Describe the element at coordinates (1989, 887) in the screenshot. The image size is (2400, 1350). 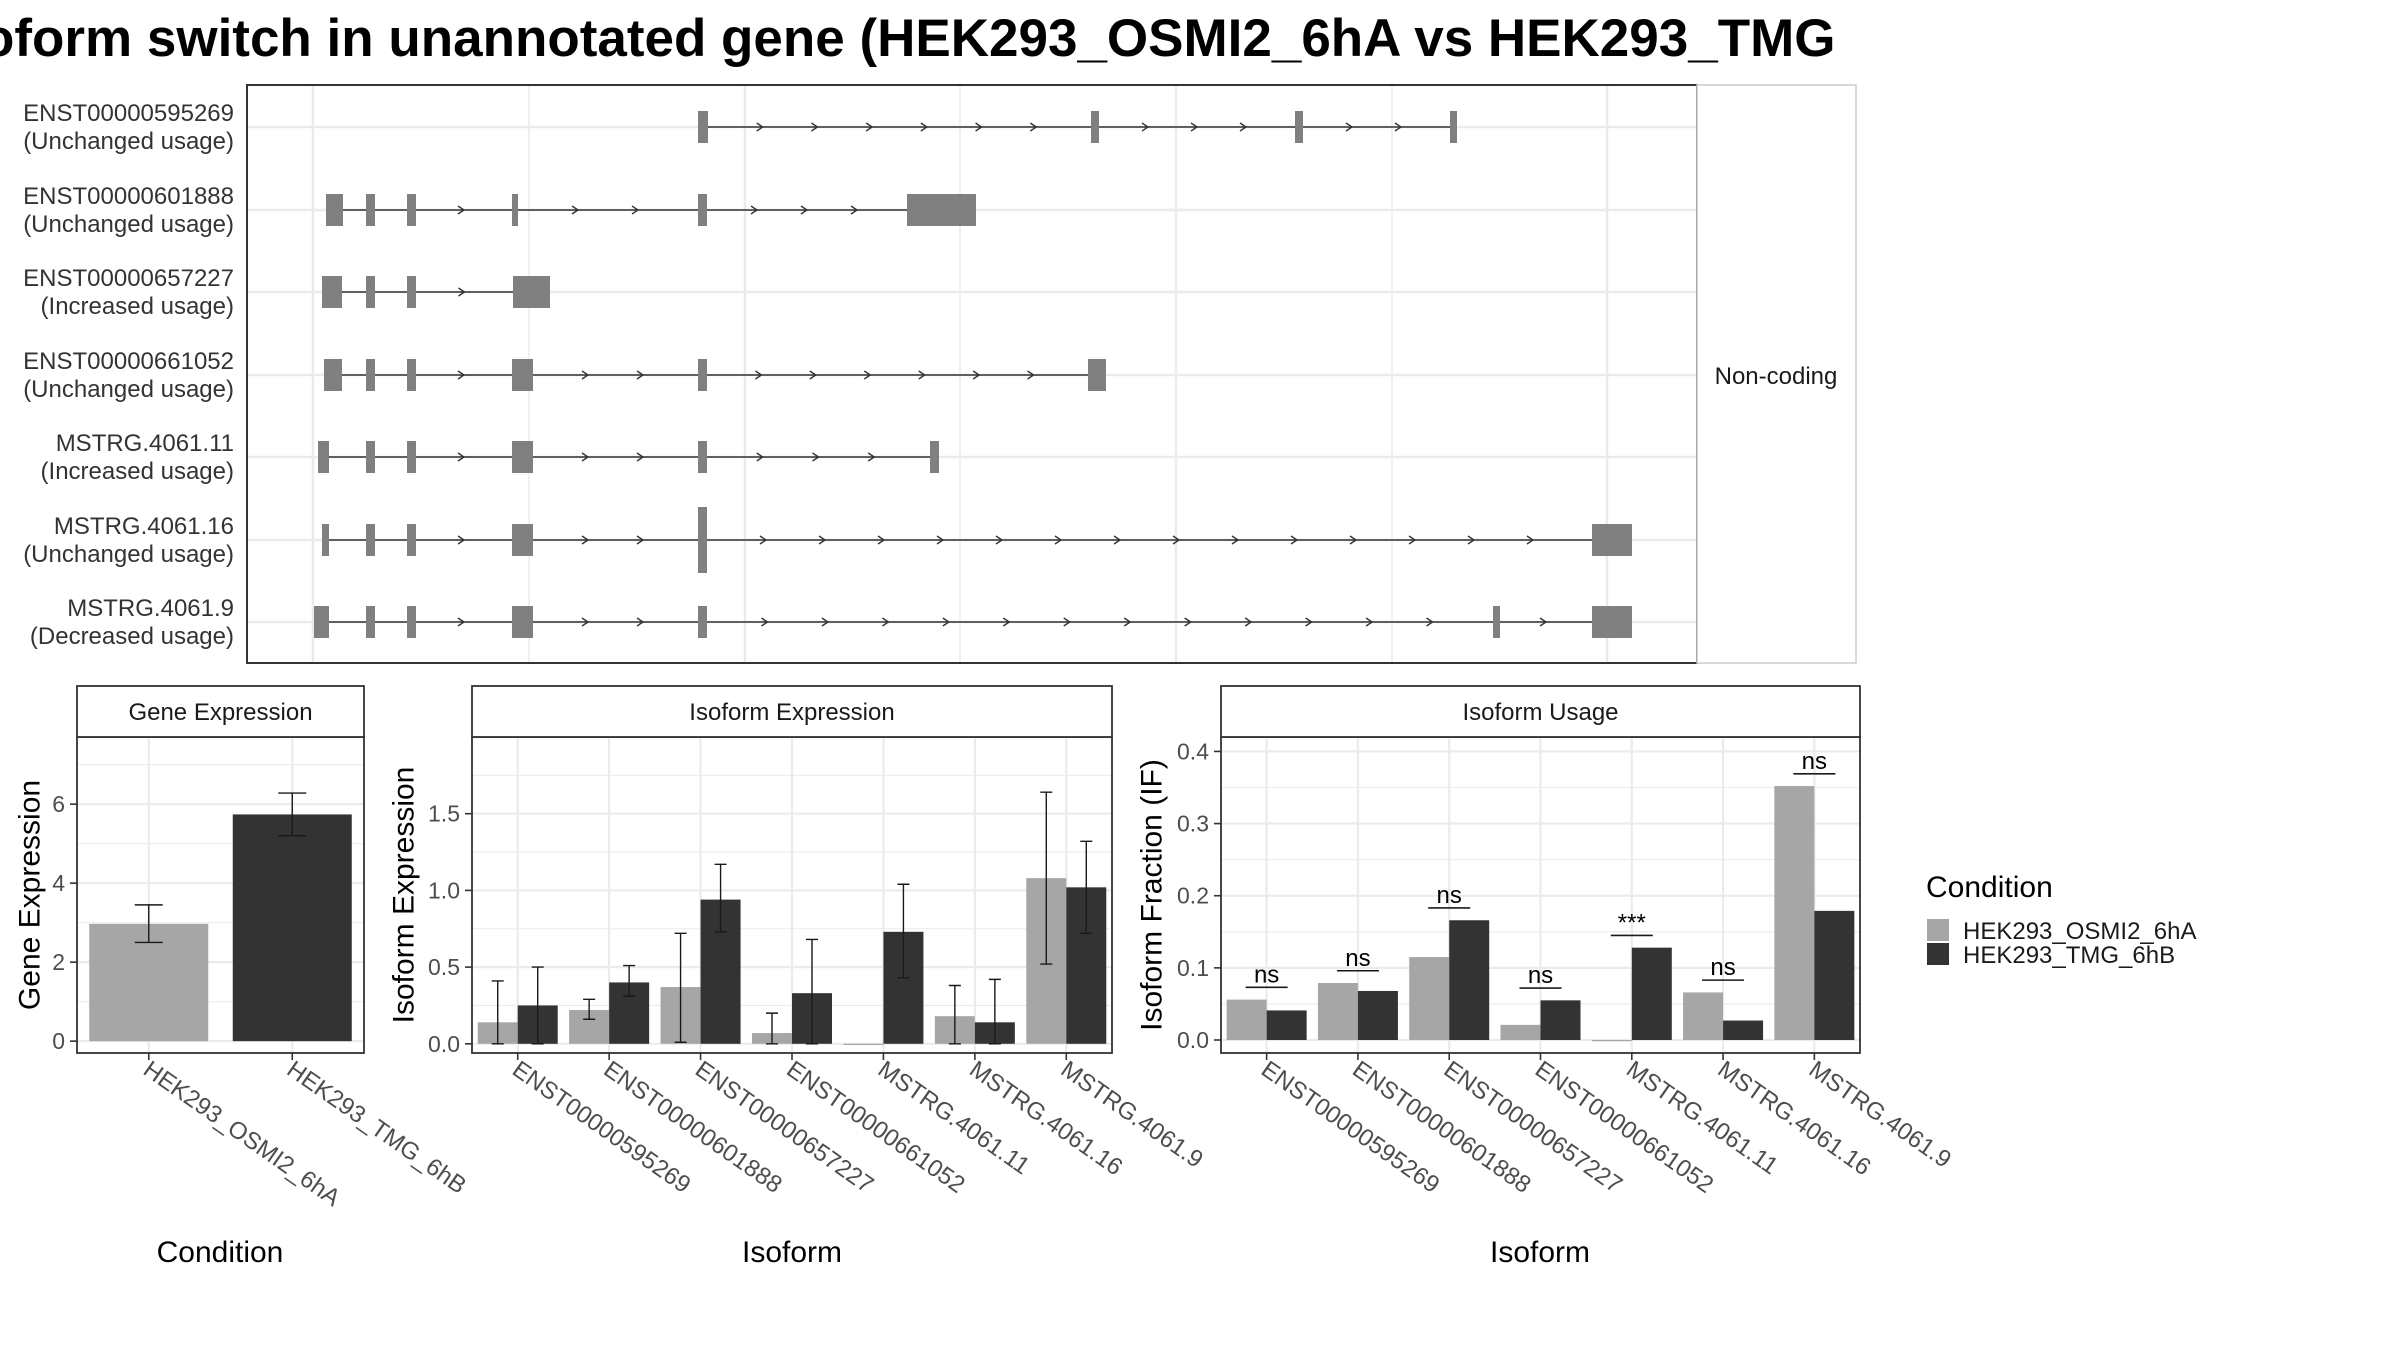
I see `legend-title: Condition` at that location.